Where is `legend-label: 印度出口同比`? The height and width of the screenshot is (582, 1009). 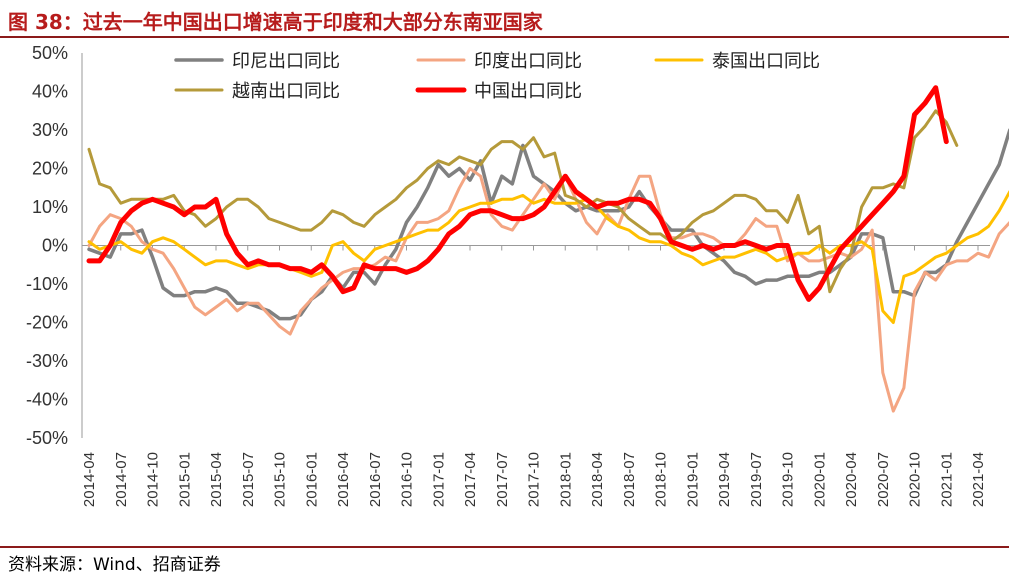 legend-label: 印度出口同比 is located at coordinates (528, 61).